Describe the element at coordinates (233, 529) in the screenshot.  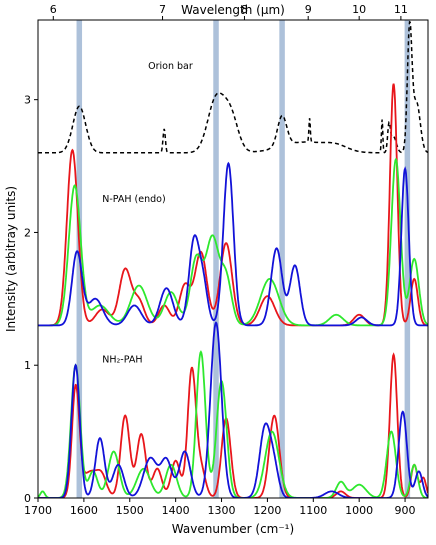
I see `x-axis-title: Wavenumber (cm⁻¹)` at that location.